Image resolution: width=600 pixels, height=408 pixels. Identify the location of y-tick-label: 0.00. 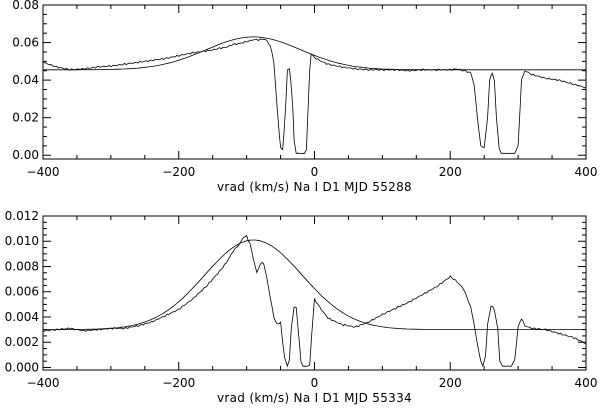
(25, 155).